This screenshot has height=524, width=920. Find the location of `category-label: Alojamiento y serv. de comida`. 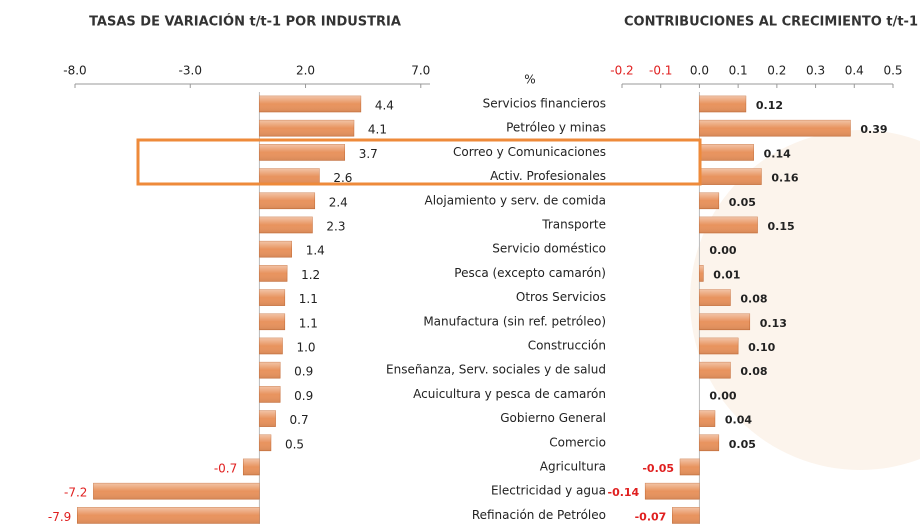

category-label: Alojamiento y serv. de comida is located at coordinates (515, 200).